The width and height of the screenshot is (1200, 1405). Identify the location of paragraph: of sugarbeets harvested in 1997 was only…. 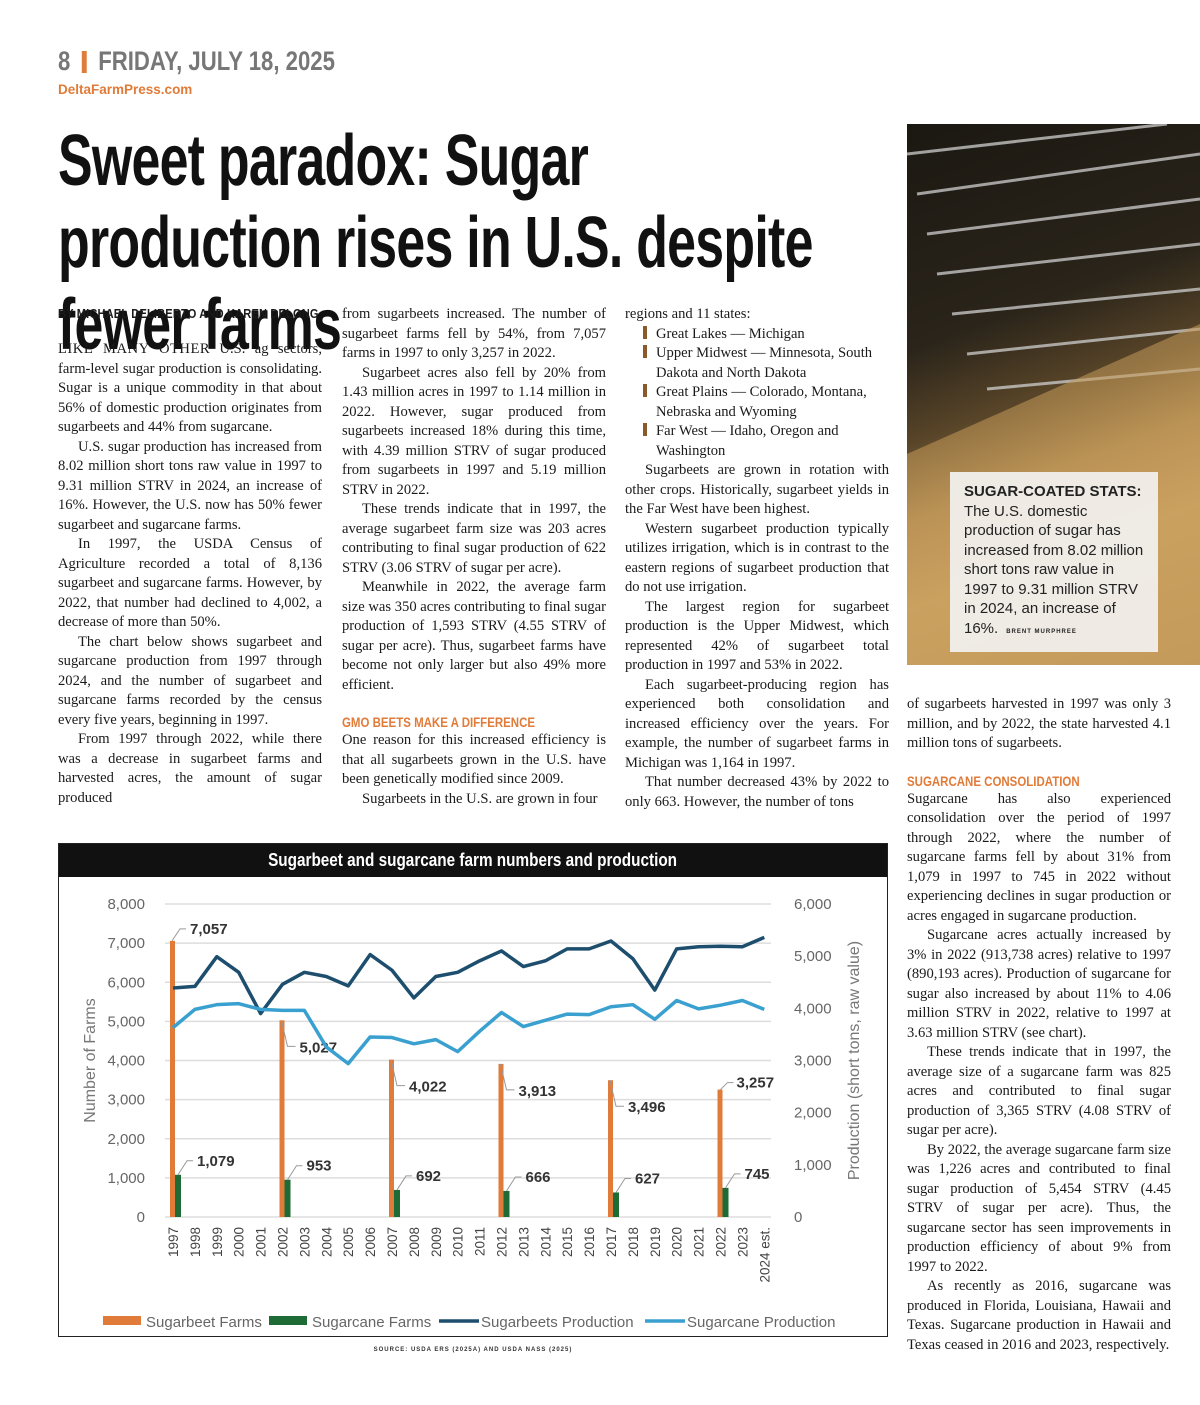
(1039, 723).